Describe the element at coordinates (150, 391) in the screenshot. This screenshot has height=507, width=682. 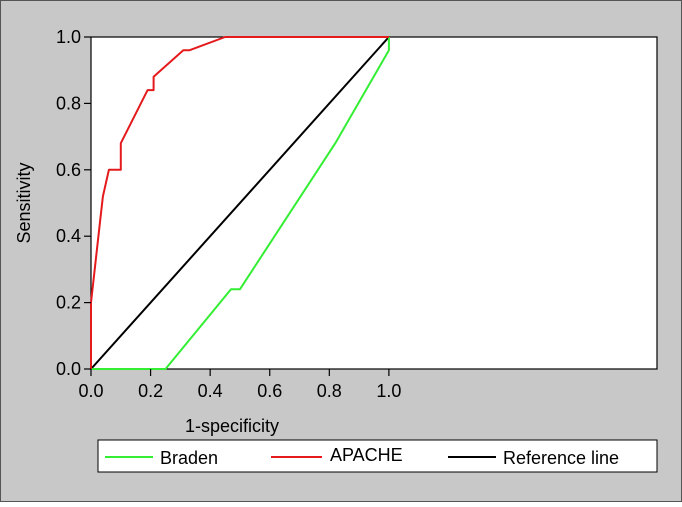
I see `x-tick-label: 0.2` at that location.